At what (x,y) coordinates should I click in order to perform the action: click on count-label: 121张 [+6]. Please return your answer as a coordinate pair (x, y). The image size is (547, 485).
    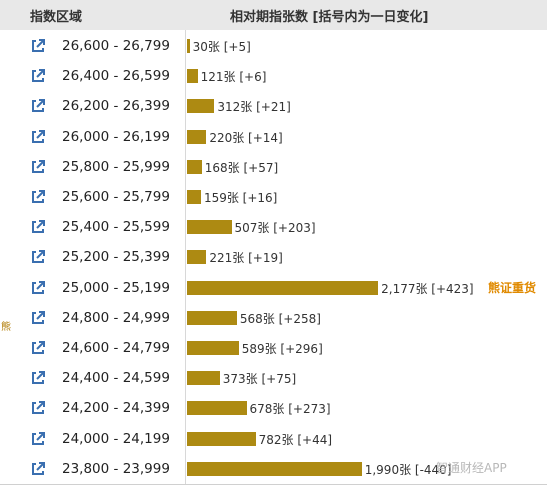
    Looking at the image, I should click on (233, 77).